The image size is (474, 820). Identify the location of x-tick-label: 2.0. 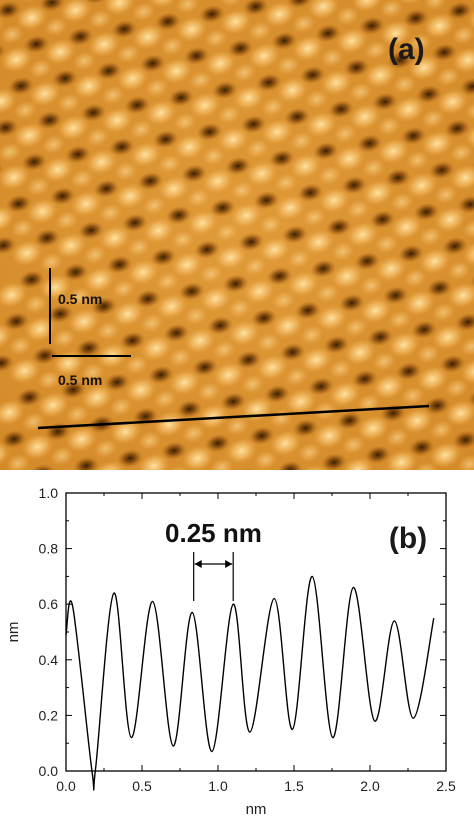
(370, 786).